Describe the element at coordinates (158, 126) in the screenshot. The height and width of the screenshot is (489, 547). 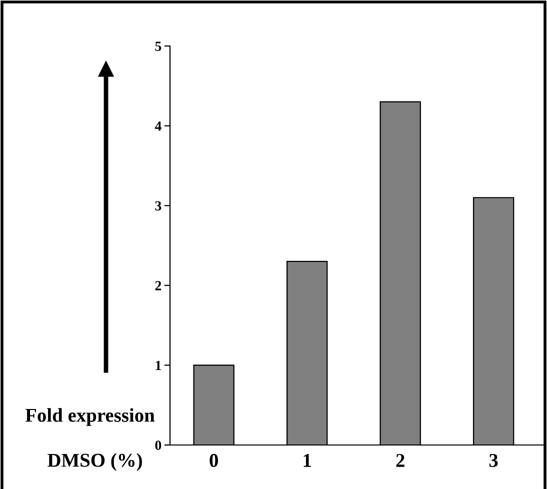
I see `y-tick-label: 4` at that location.